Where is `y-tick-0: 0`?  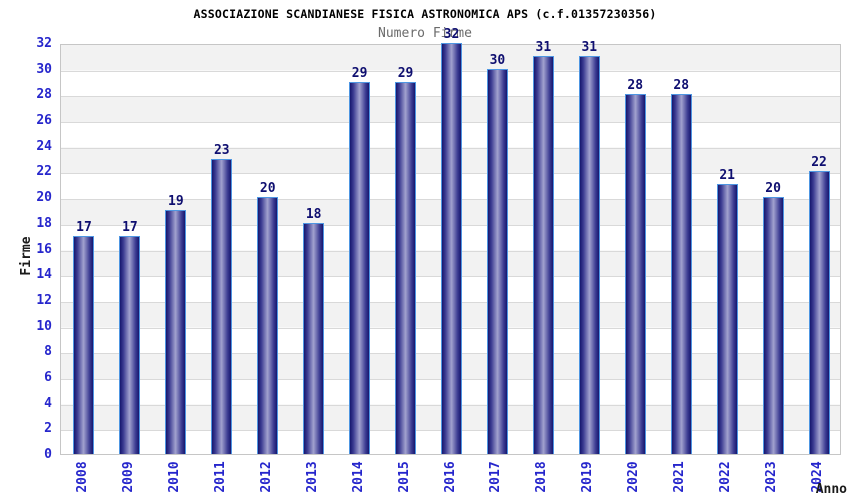
y-tick-0: 0 is located at coordinates (48, 454).